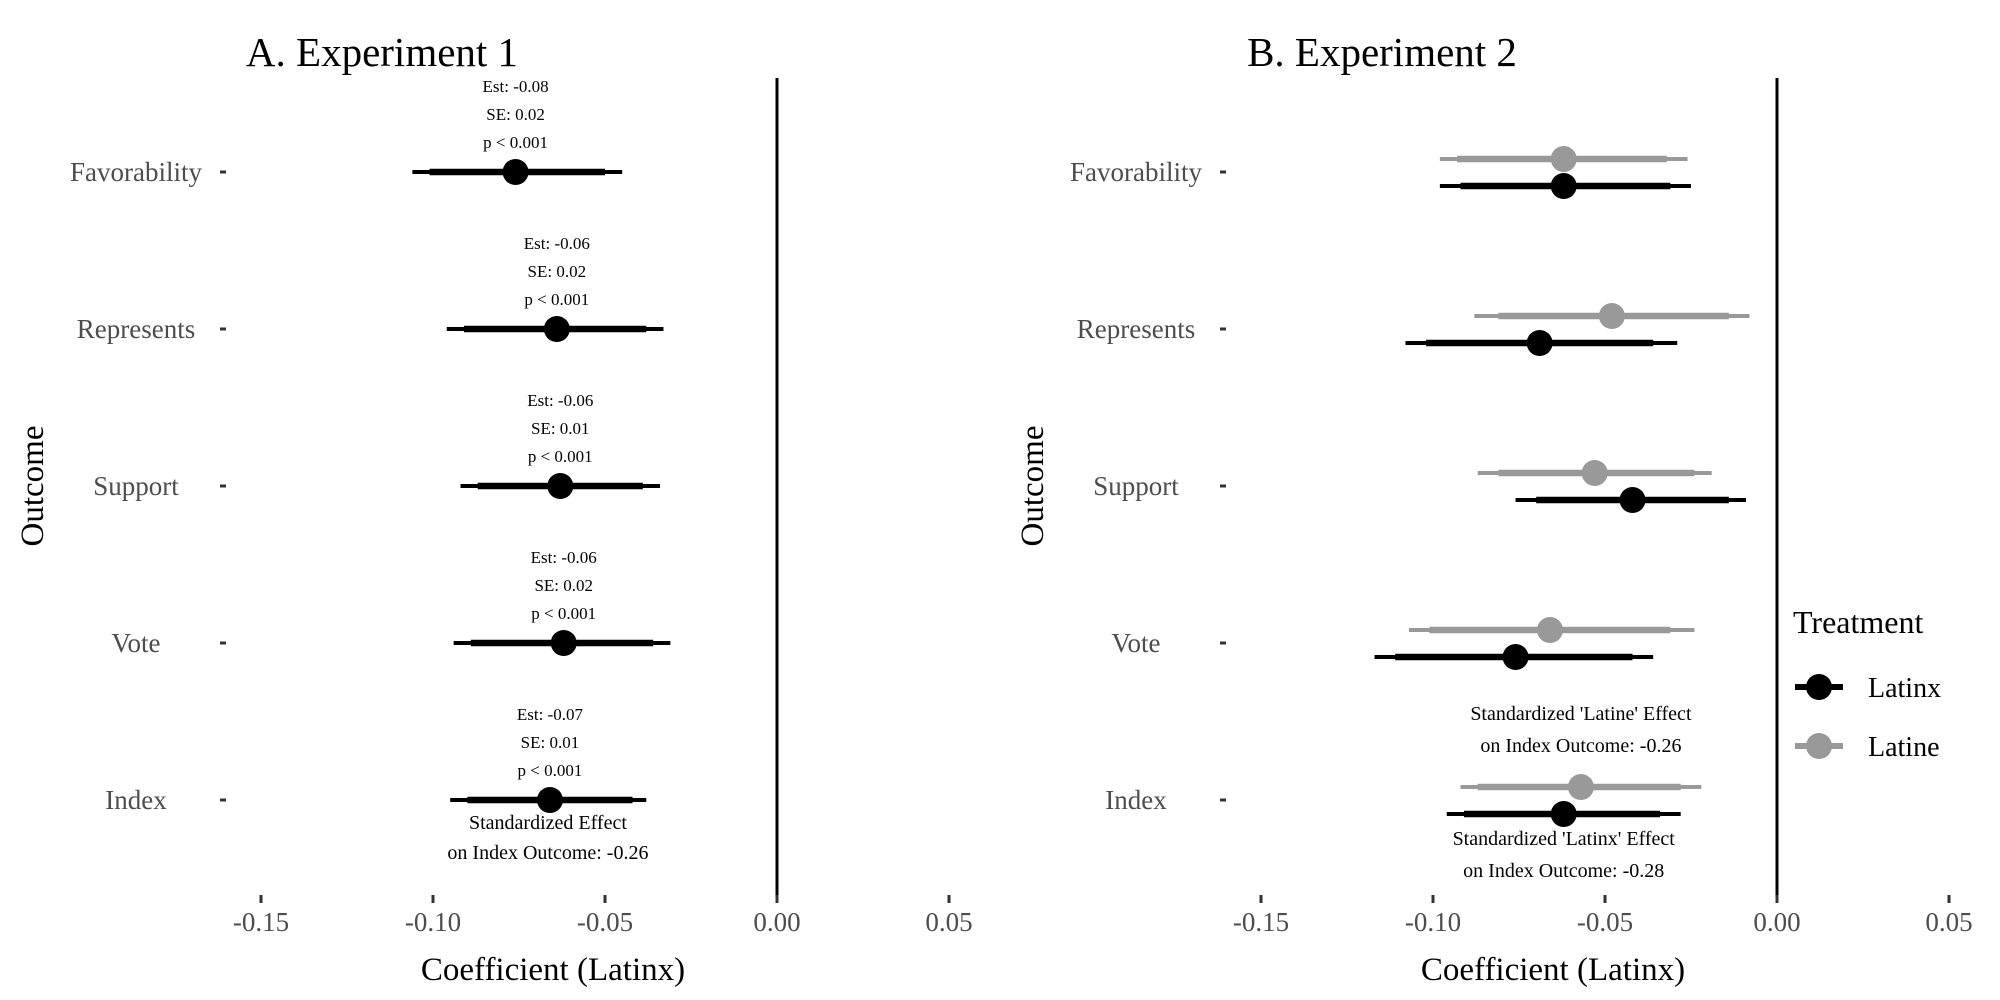  I want to click on annotation-vote-line-3: p < 0.001, so click(563, 613).